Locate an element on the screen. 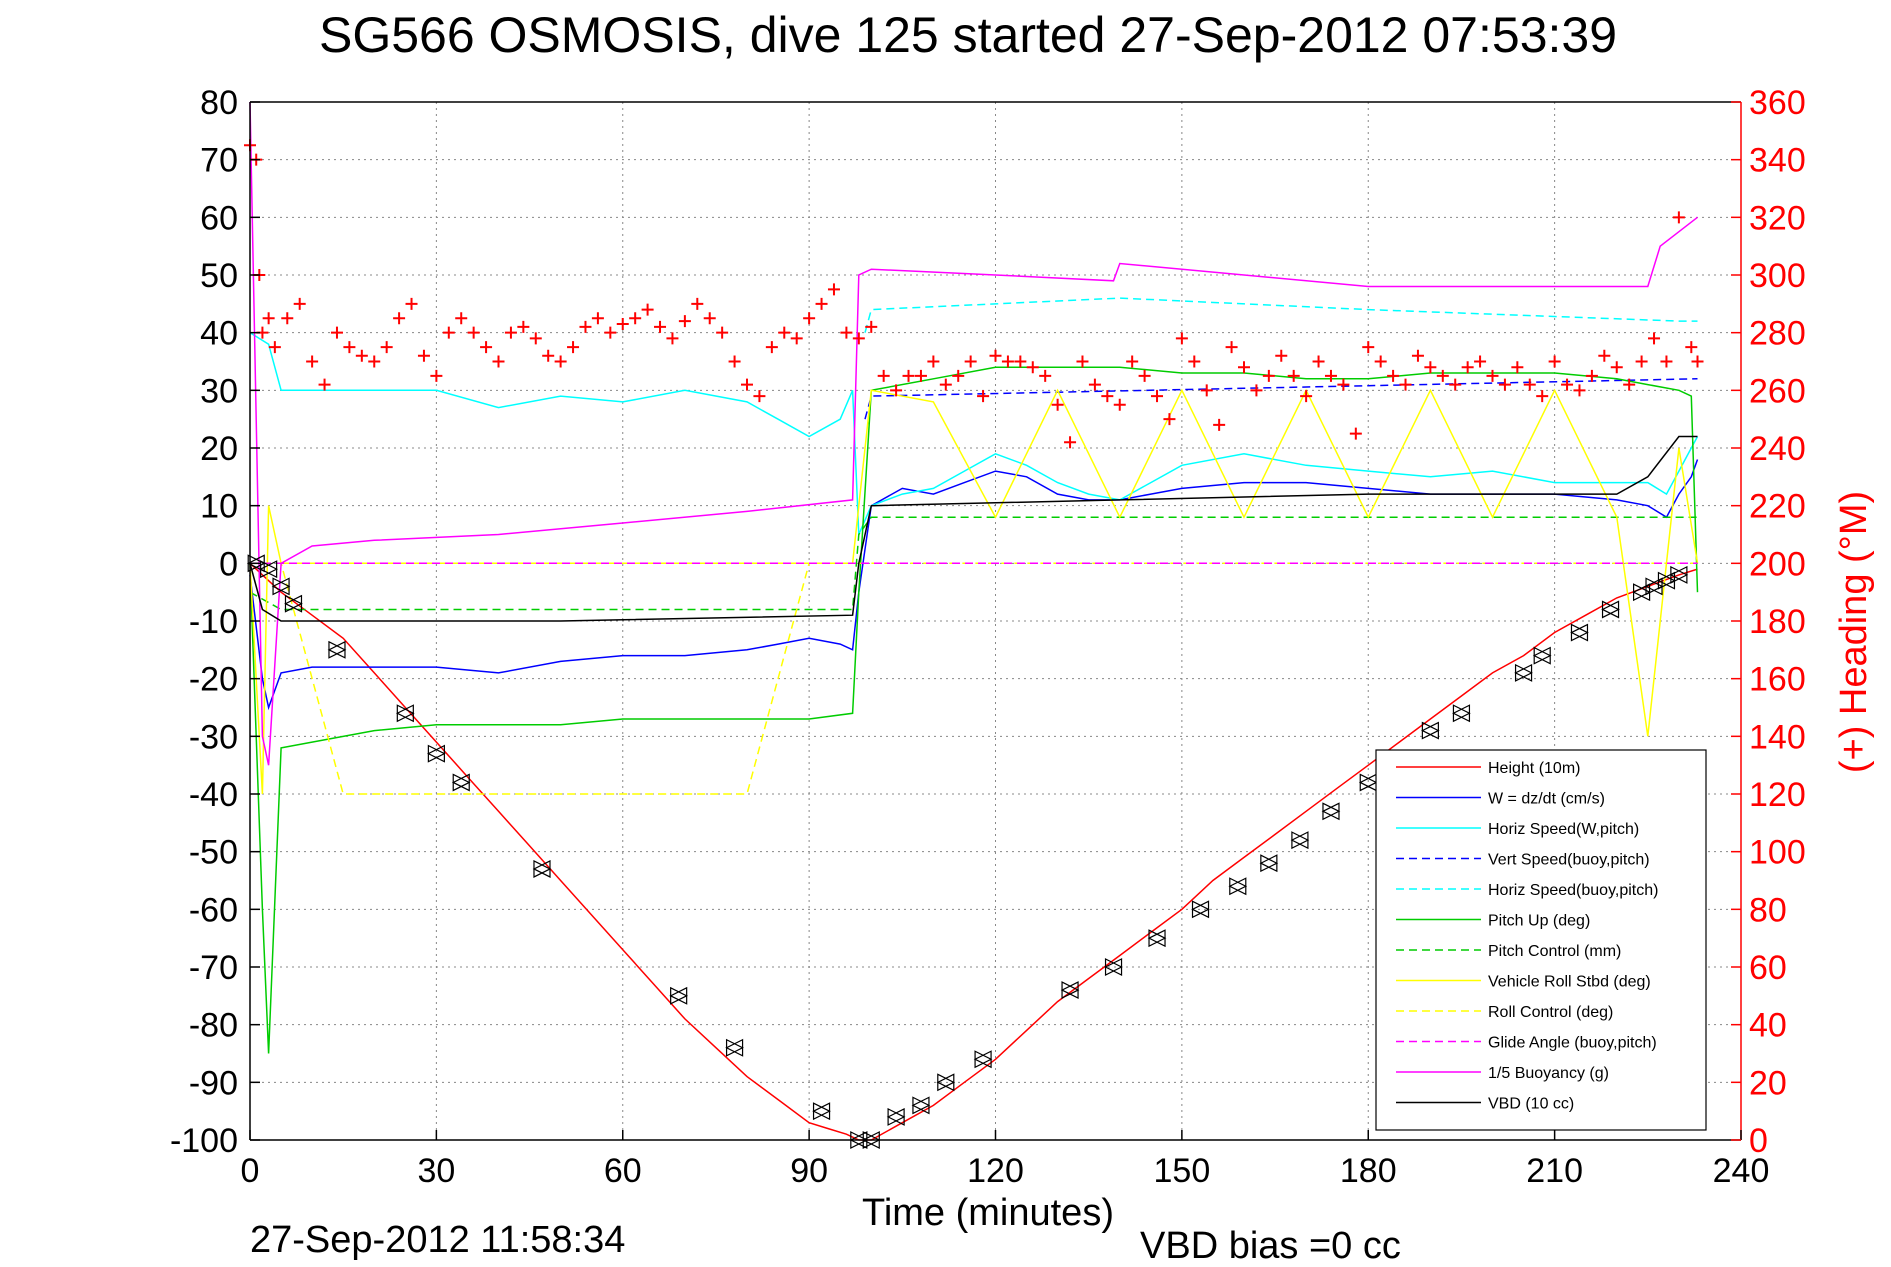 The height and width of the screenshot is (1267, 1891). y-right-tick-label: 260 is located at coordinates (1777, 391).